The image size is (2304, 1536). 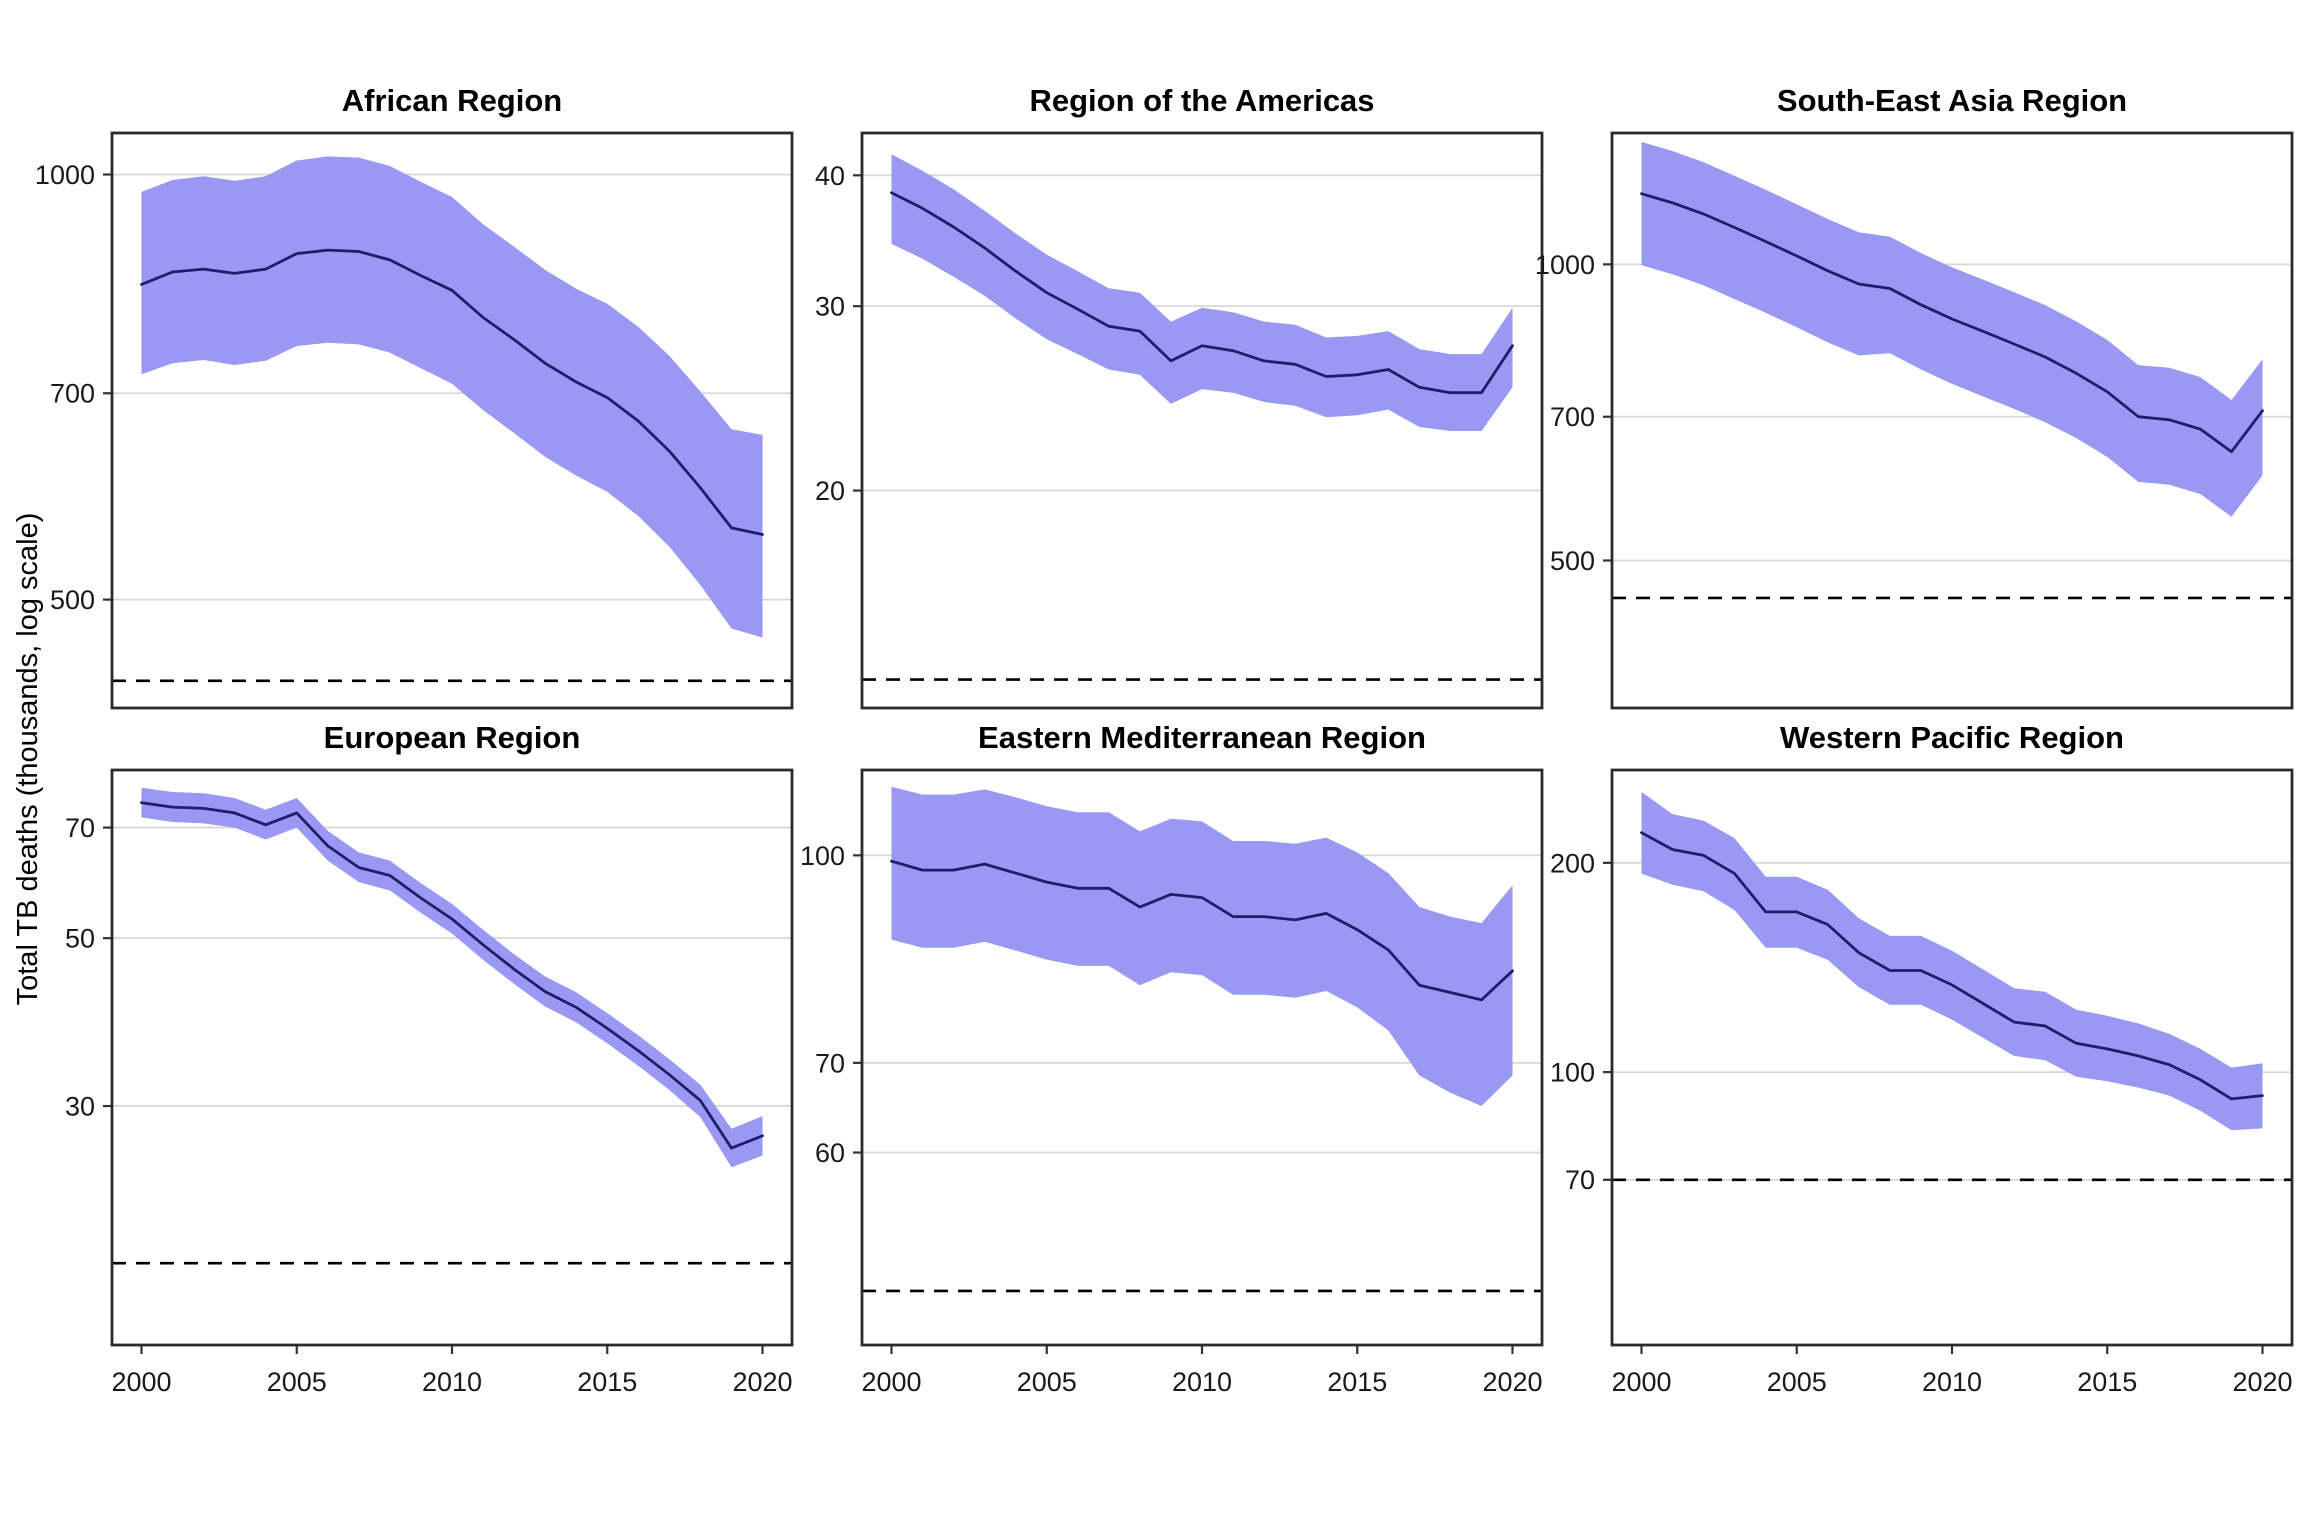 What do you see at coordinates (1952, 100) in the screenshot?
I see `panel-title-south-east-asia-region: South-East Asia Region` at bounding box center [1952, 100].